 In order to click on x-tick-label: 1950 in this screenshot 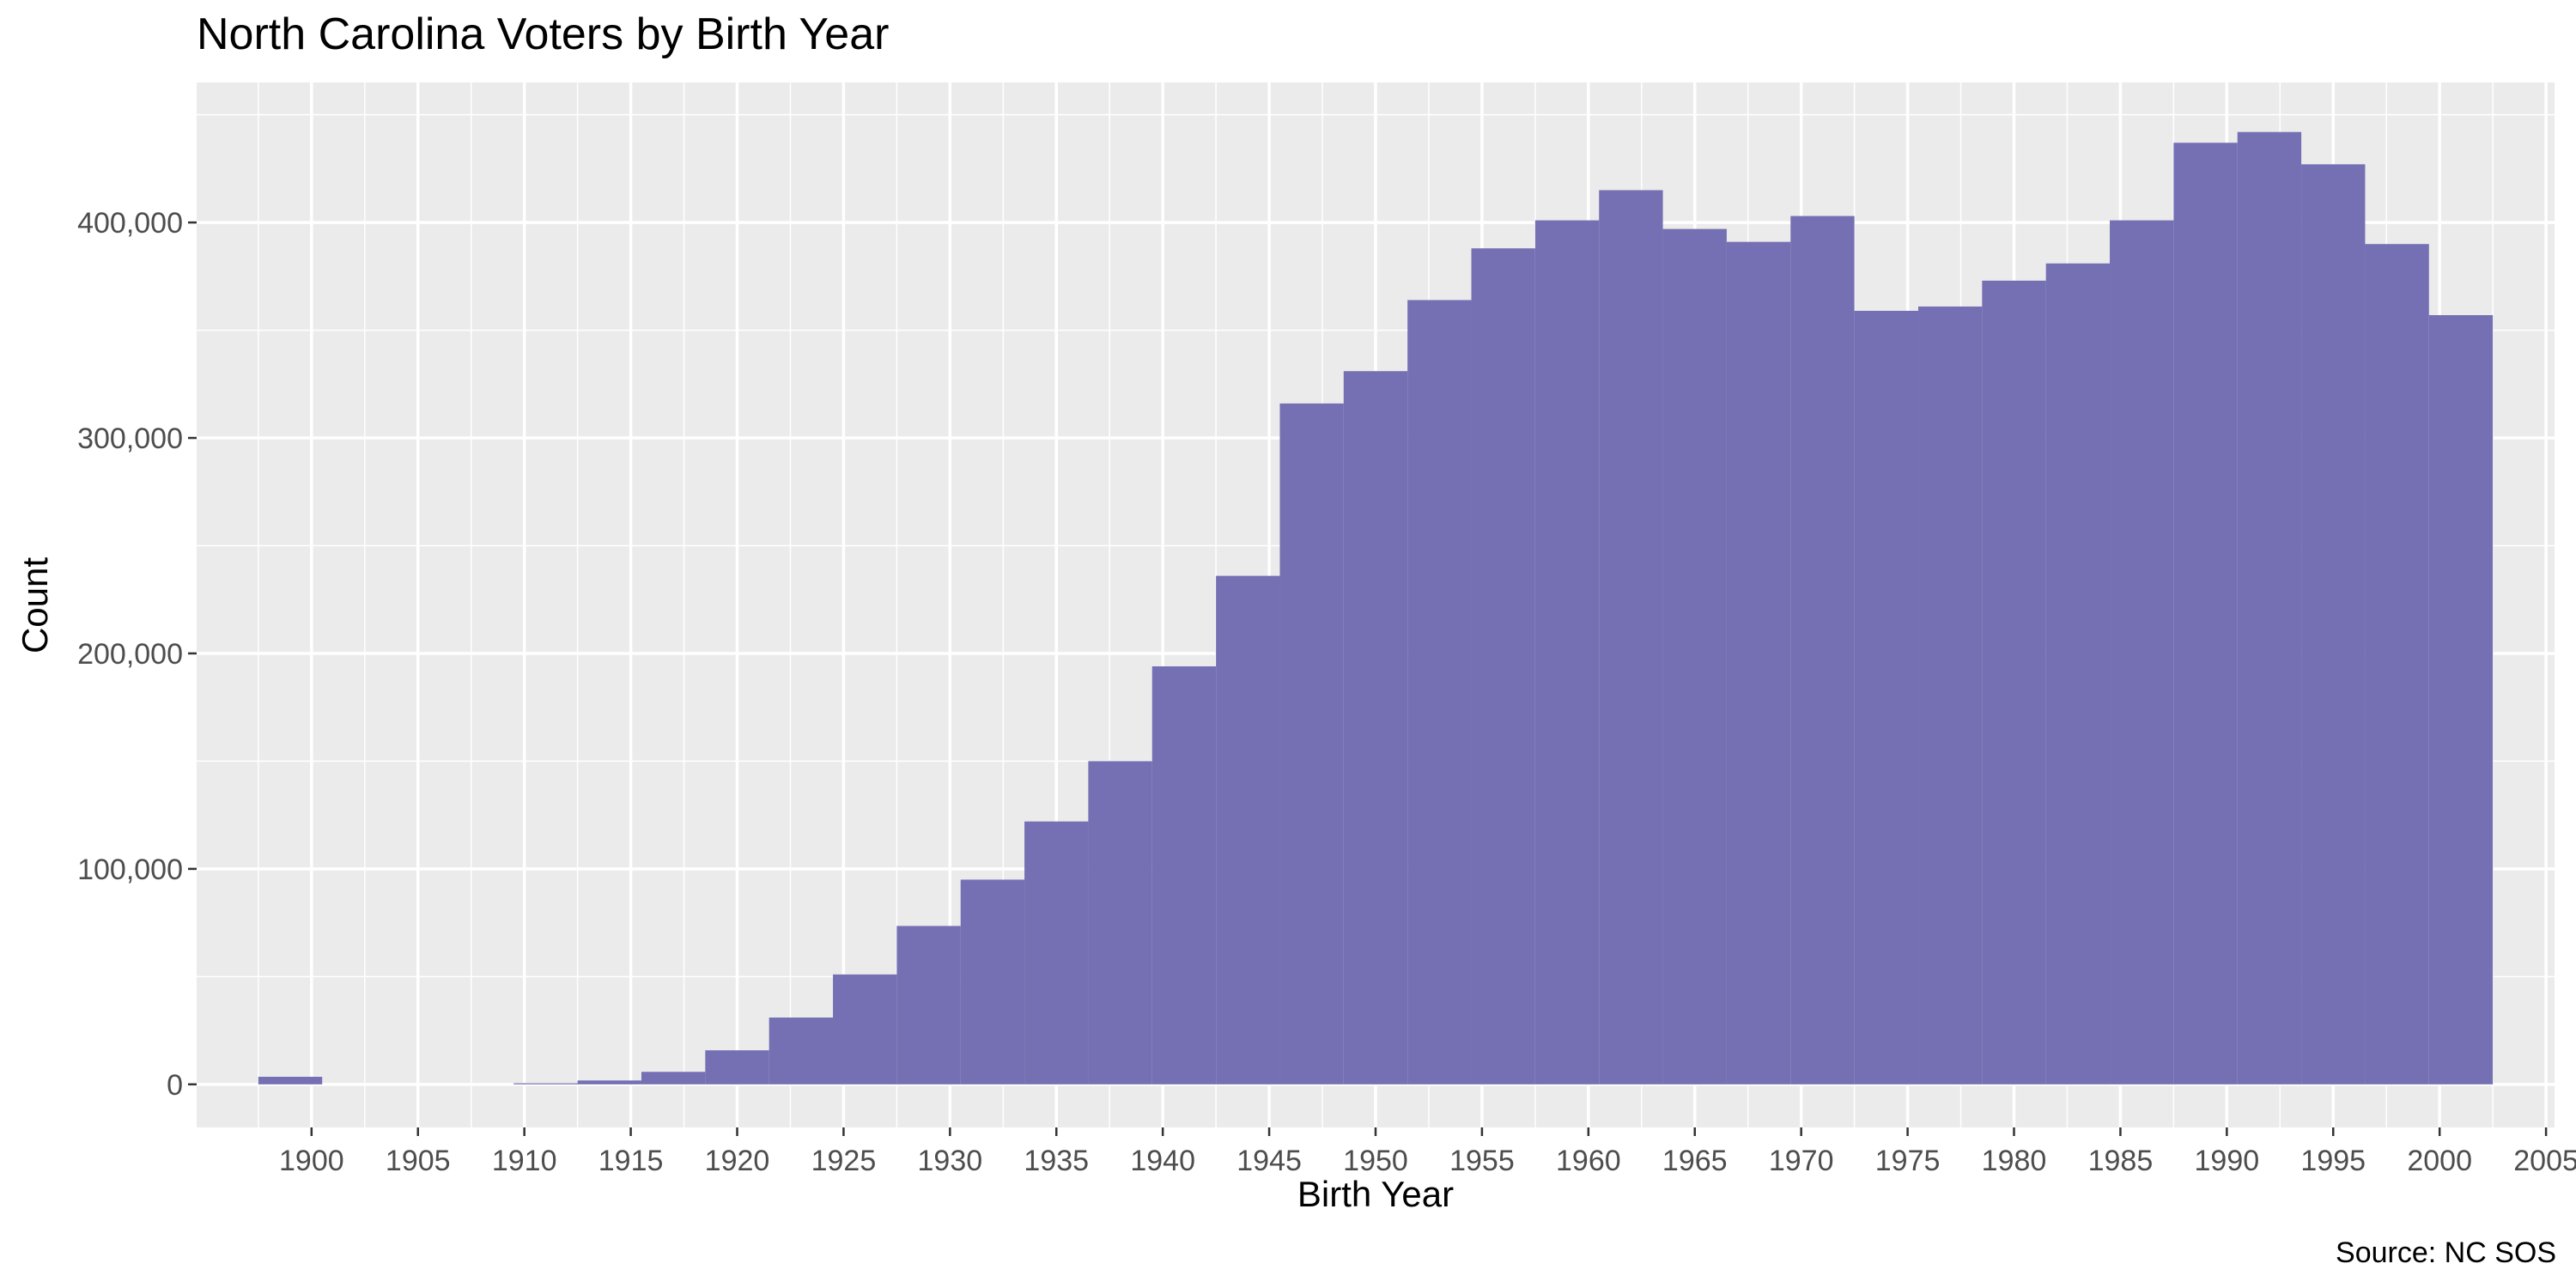, I will do `click(1375, 1161)`.